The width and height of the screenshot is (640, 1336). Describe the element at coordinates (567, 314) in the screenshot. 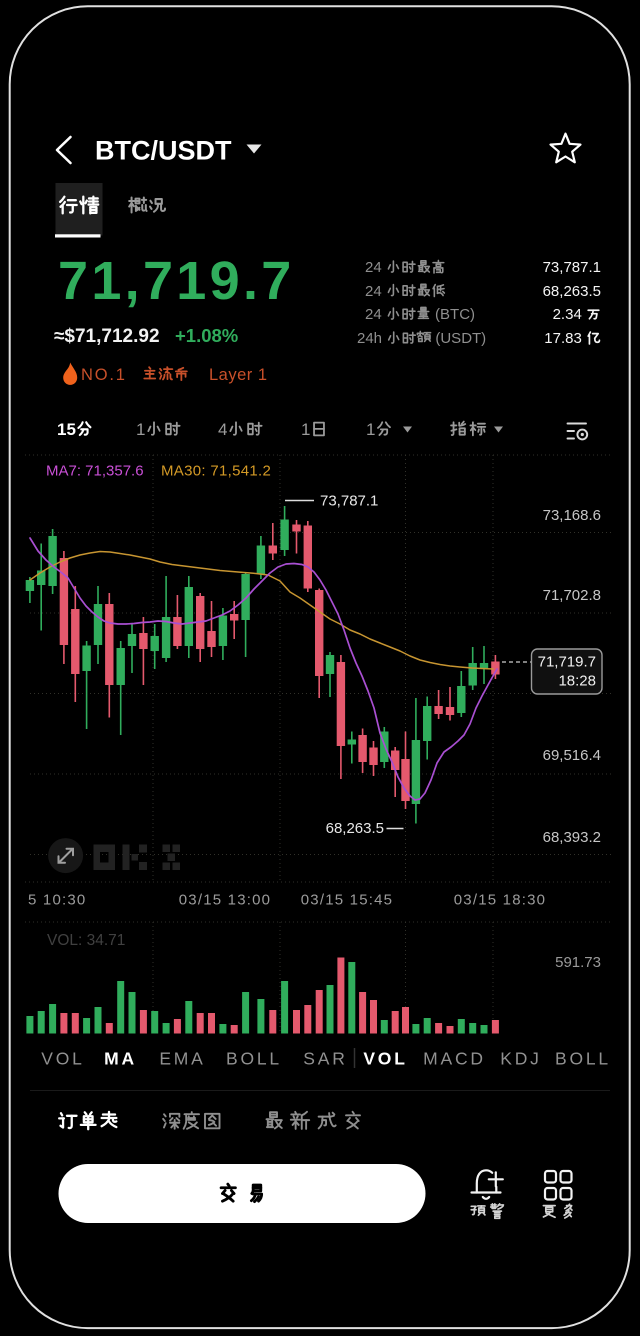

I see `svg-text: 2.34` at that location.